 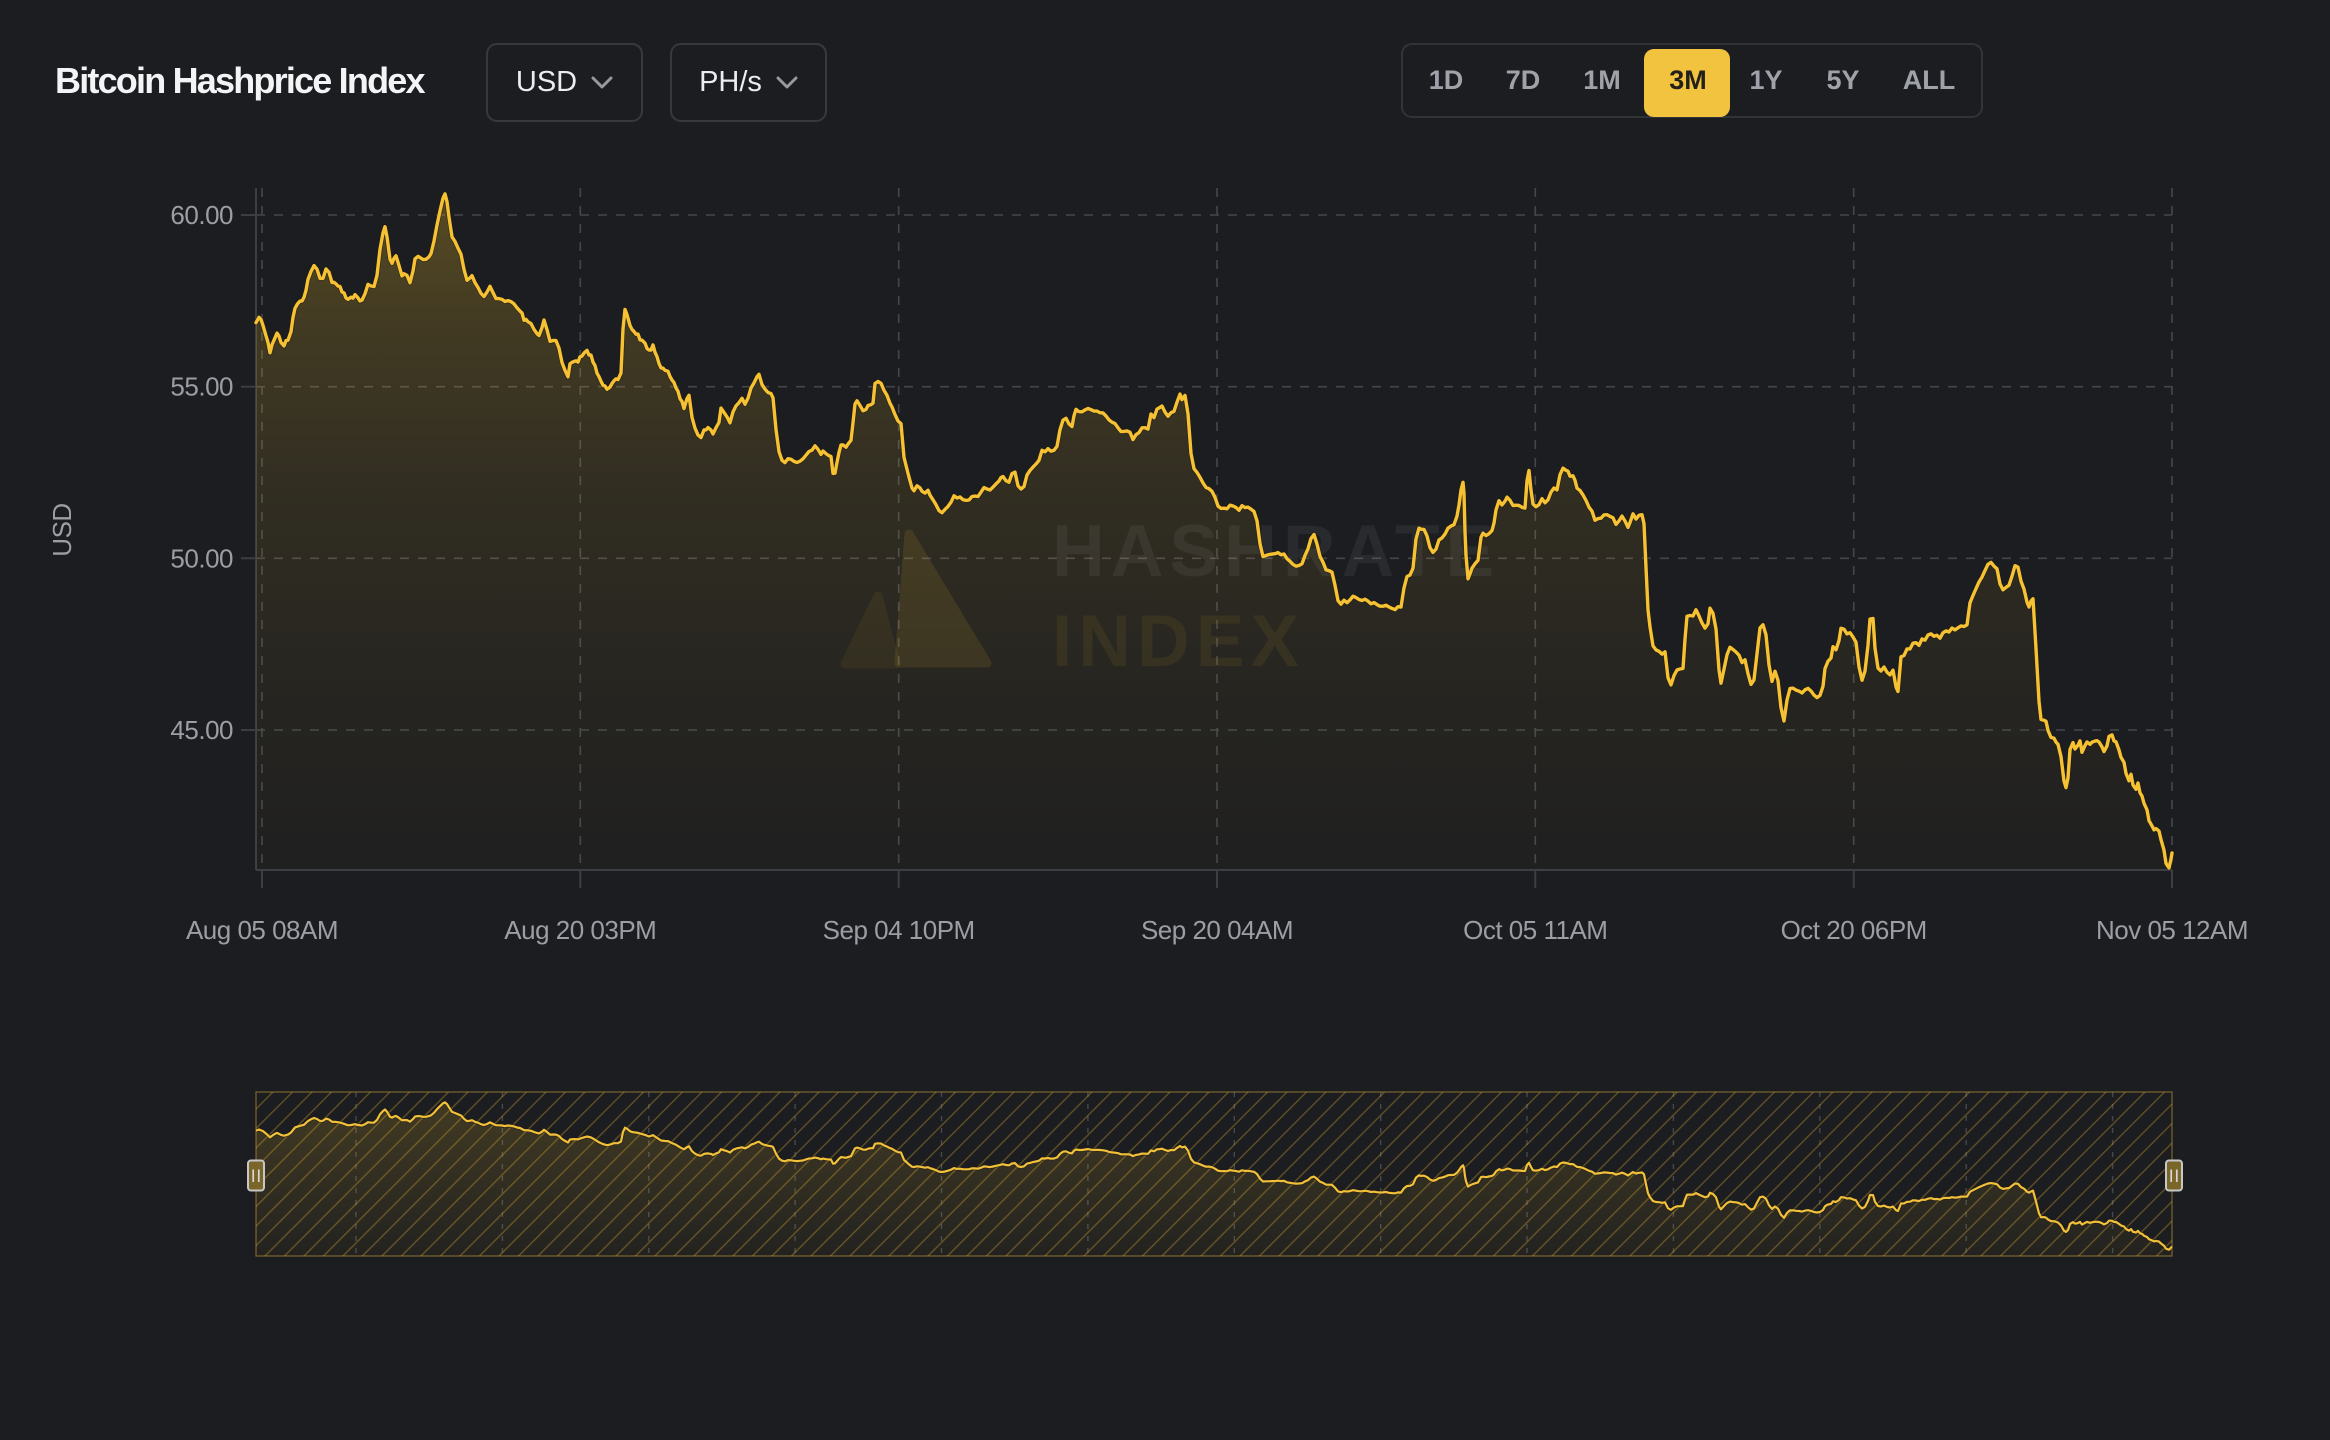 What do you see at coordinates (2172, 930) in the screenshot?
I see `svg-text: Nov 05 12AM` at bounding box center [2172, 930].